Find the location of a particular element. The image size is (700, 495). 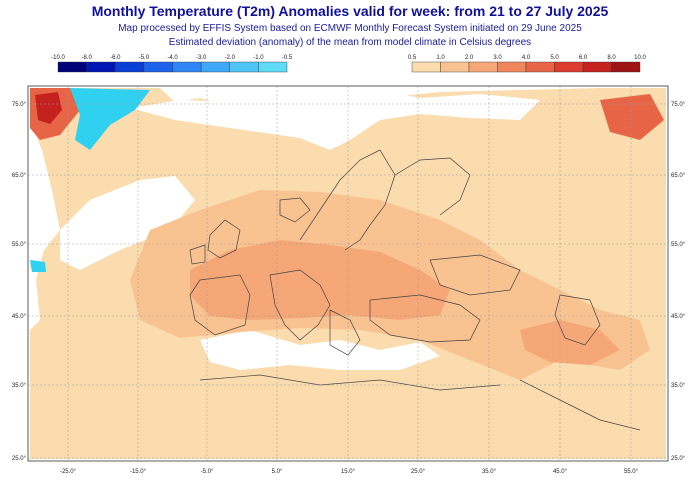

lon-label: -25.0° is located at coordinates (68, 472).